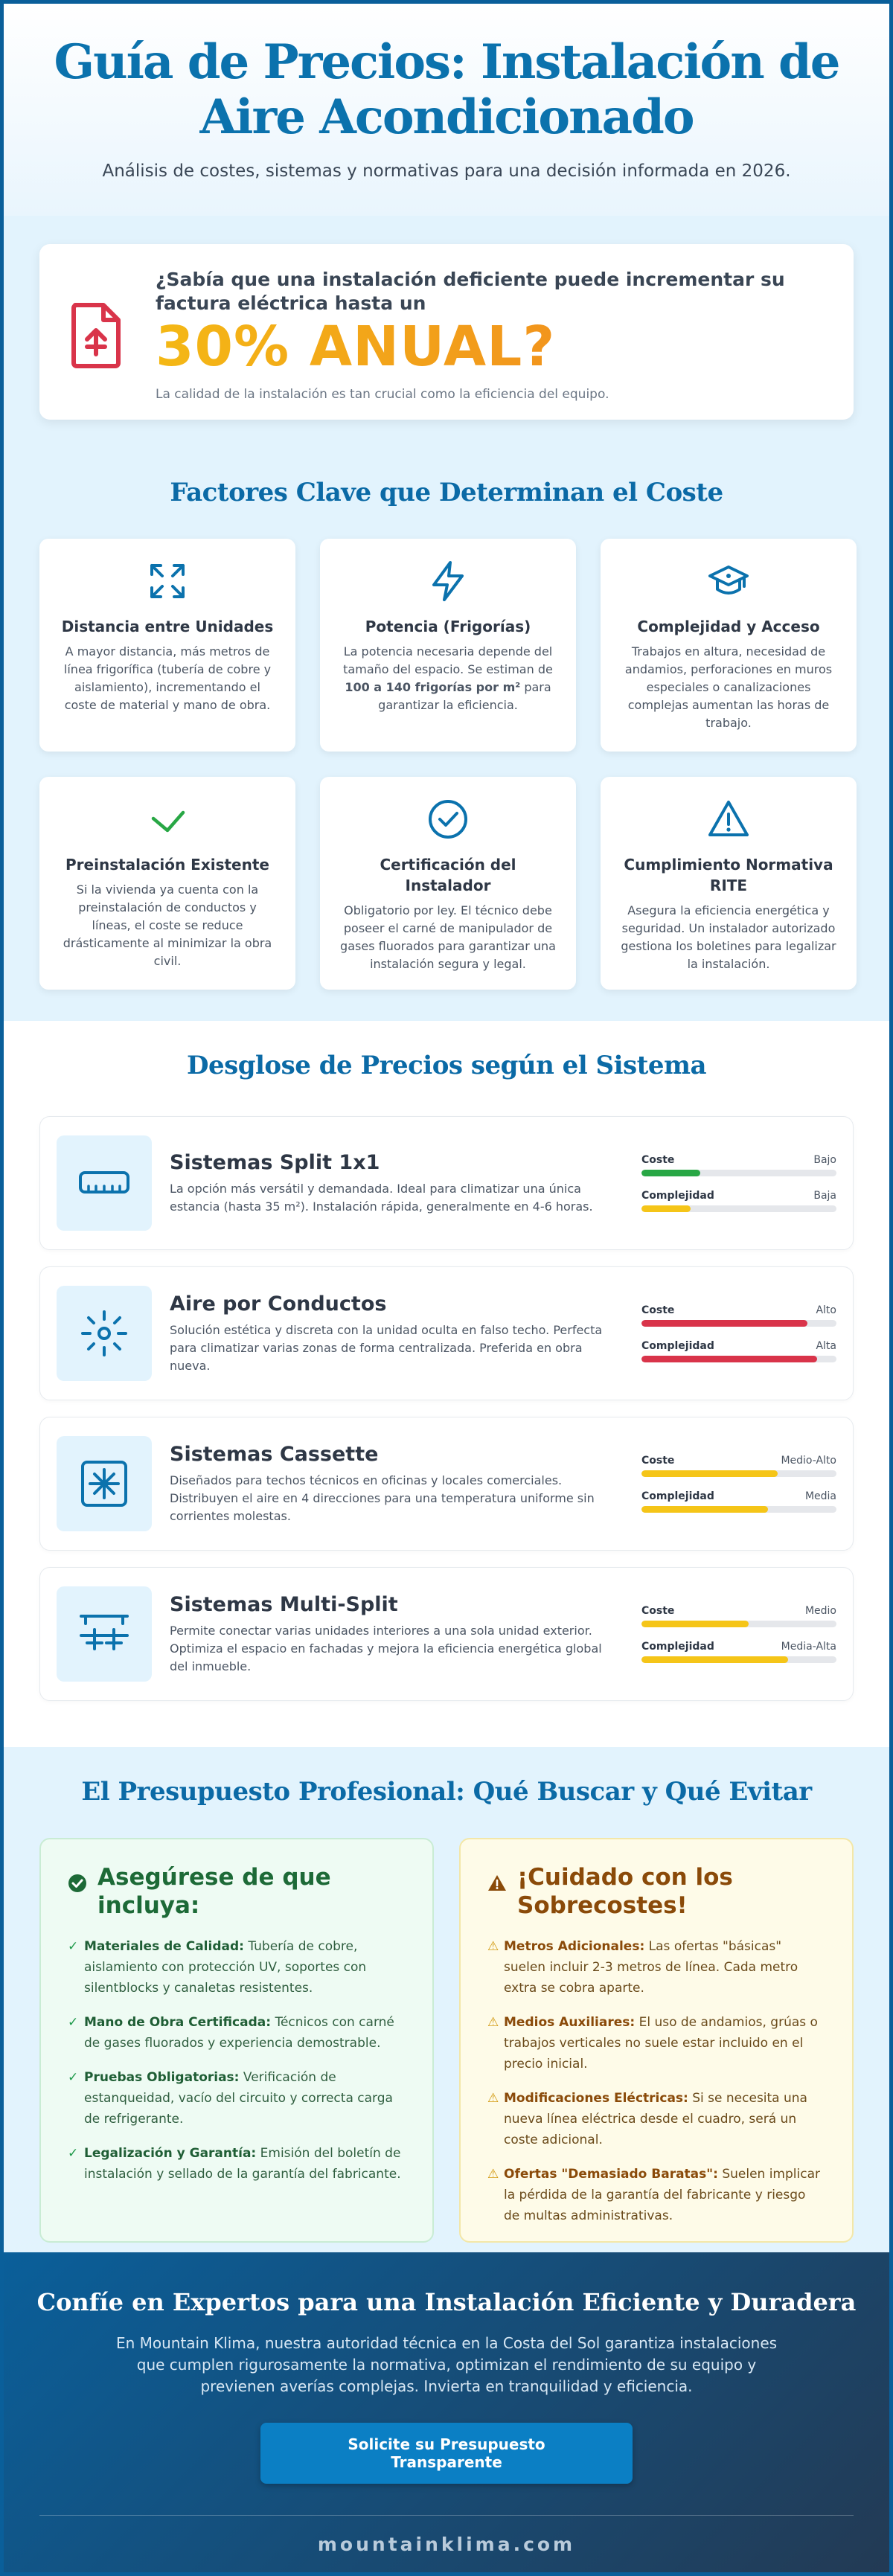 The image size is (893, 2576). I want to click on system-name: Sistemas Split 1x1, so click(275, 1162).